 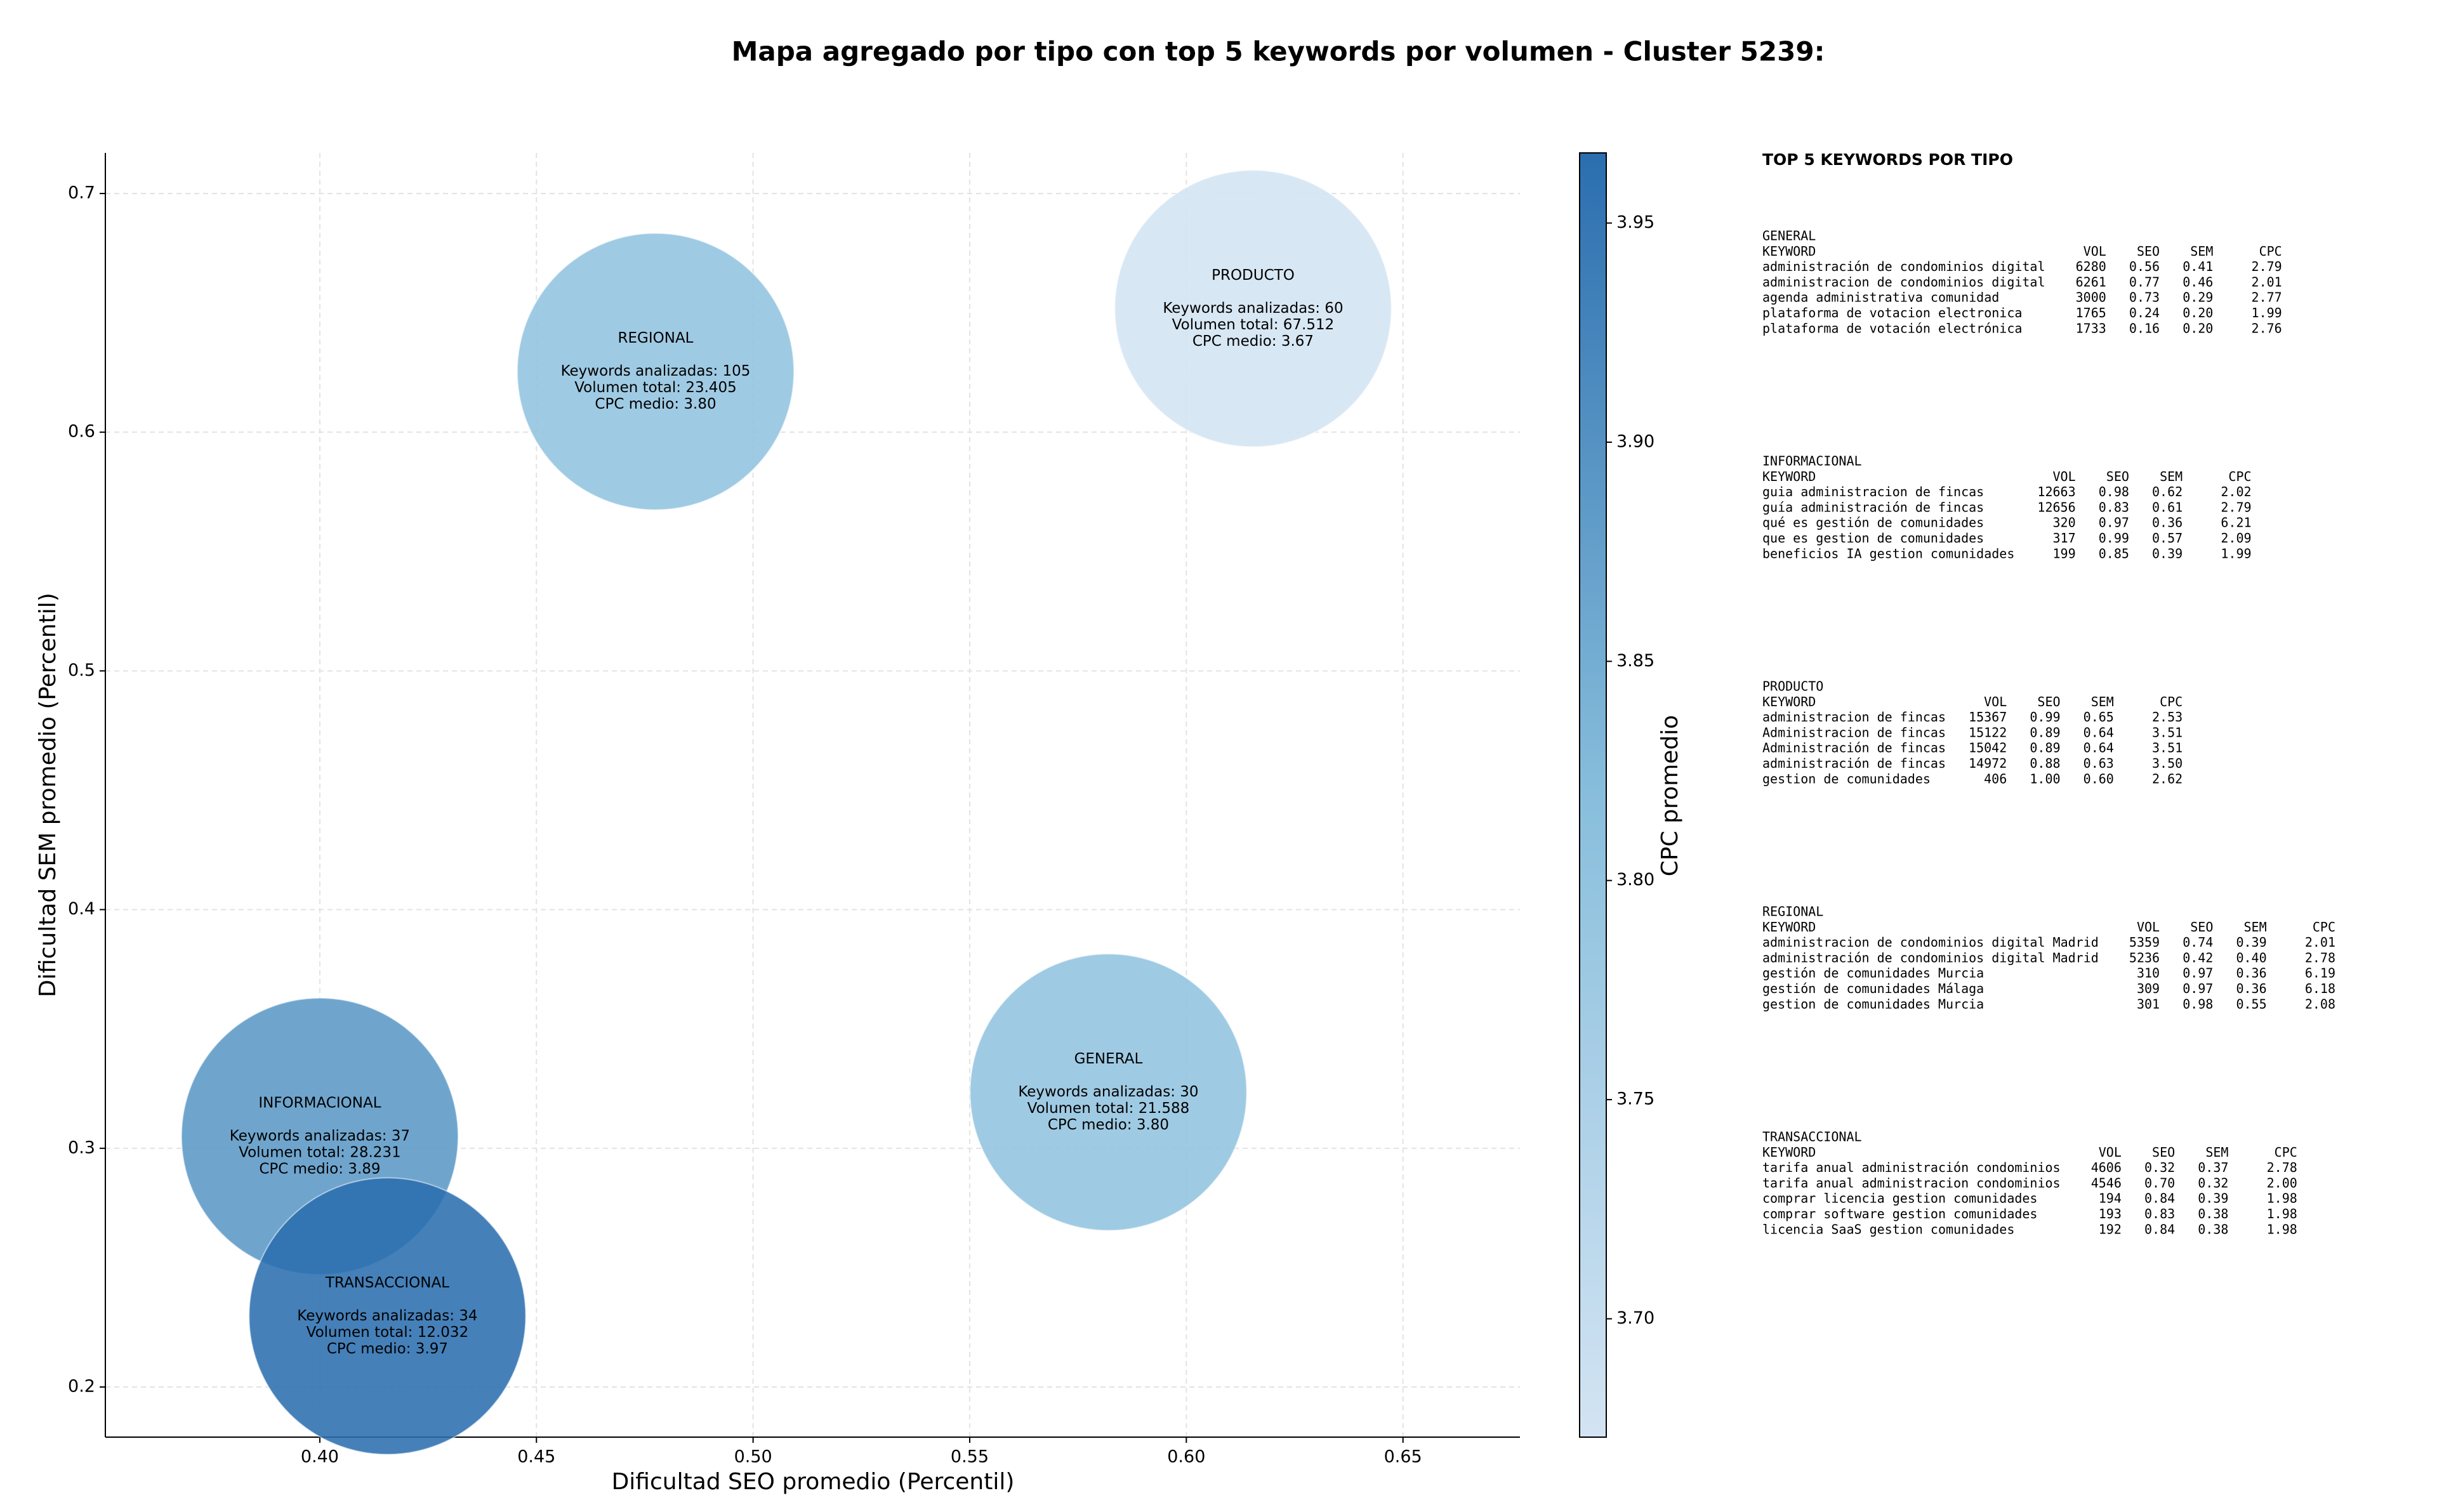 I want to click on table-cell: 0.63, so click(x=2099, y=764).